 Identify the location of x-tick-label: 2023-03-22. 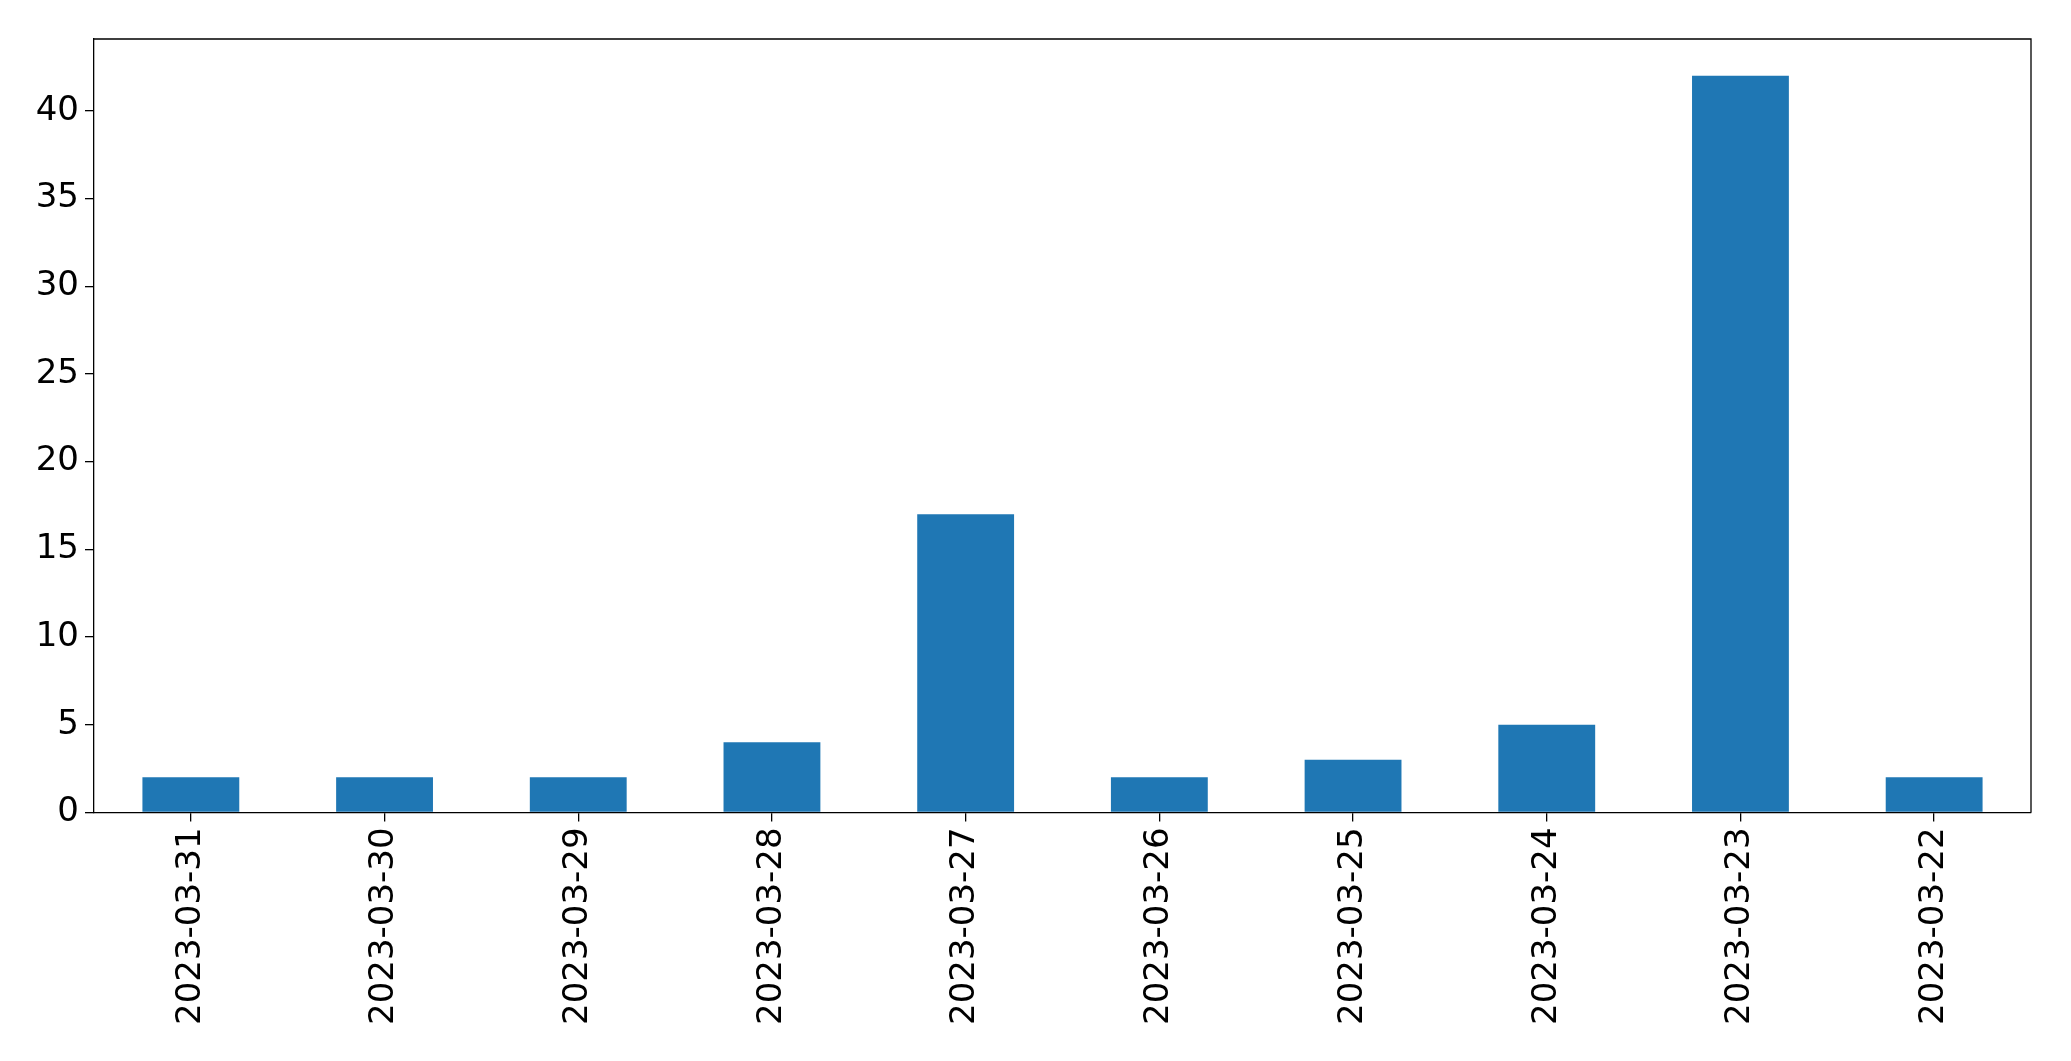
(1930, 926).